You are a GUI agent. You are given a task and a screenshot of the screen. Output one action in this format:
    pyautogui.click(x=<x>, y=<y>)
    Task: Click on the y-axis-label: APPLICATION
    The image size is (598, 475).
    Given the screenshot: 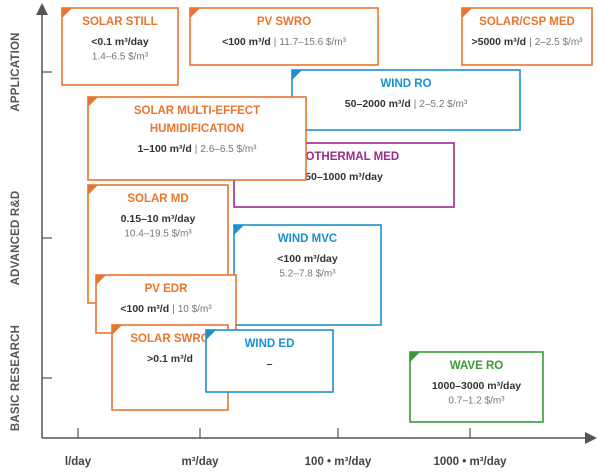 What is the action you would take?
    pyautogui.click(x=16, y=71)
    